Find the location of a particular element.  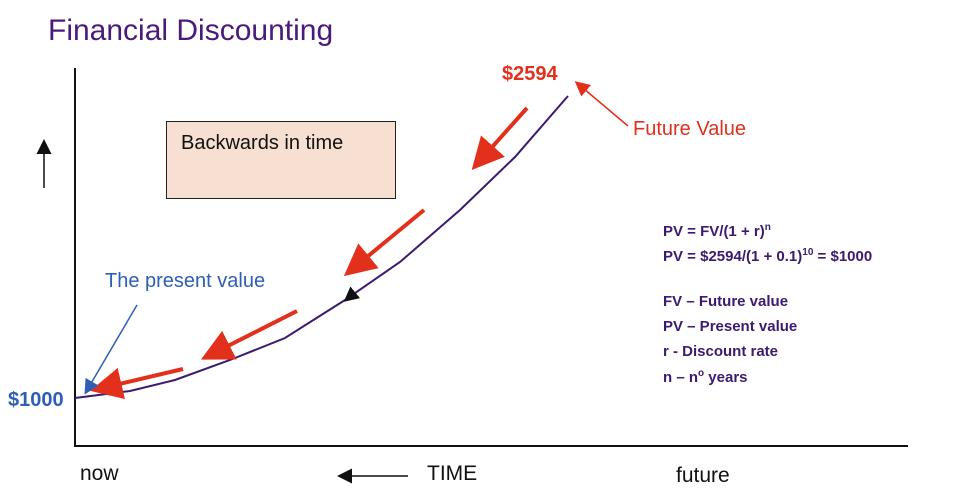

legend-fv: FV – Future value is located at coordinates (726, 301).